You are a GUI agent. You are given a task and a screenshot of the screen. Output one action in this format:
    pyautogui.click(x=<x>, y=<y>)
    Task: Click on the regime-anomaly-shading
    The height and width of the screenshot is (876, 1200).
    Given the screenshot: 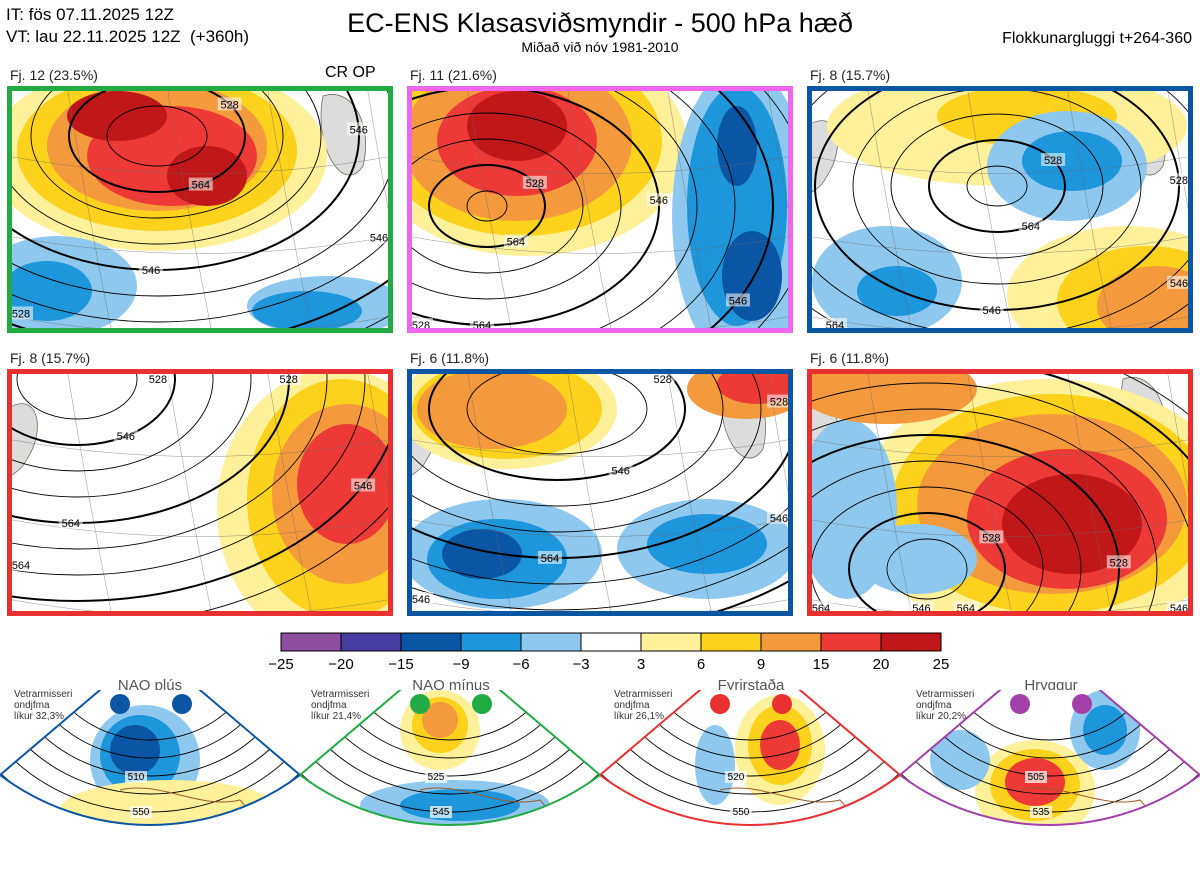 What is the action you would take?
    pyautogui.click(x=760, y=750)
    